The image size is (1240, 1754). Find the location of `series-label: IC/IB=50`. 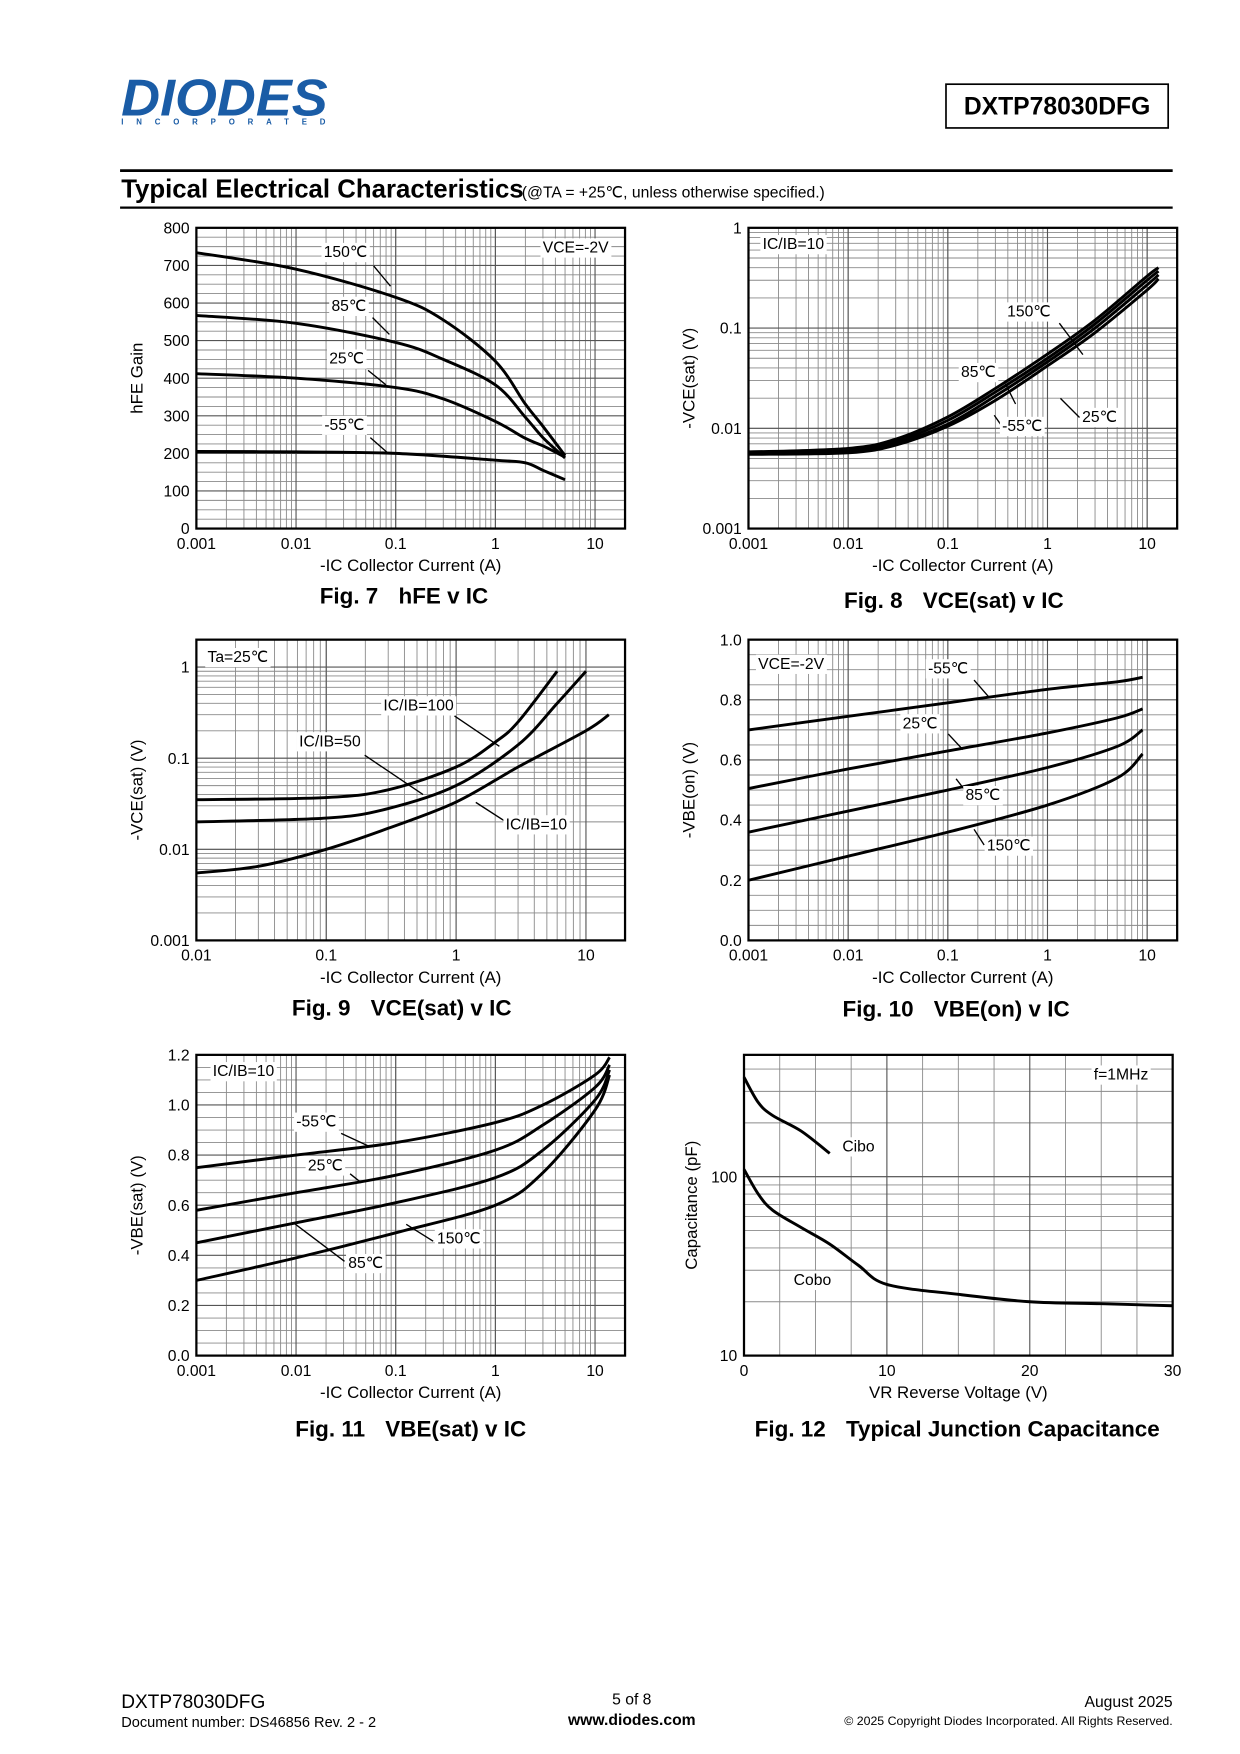

series-label: IC/IB=50 is located at coordinates (330, 741).